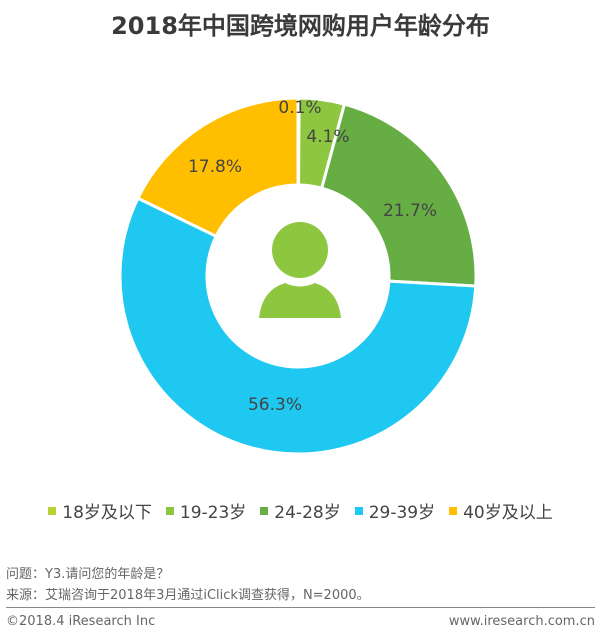 The image size is (601, 633). Describe the element at coordinates (299, 108) in the screenshot. I see `data-label-0: 0.1%` at that location.